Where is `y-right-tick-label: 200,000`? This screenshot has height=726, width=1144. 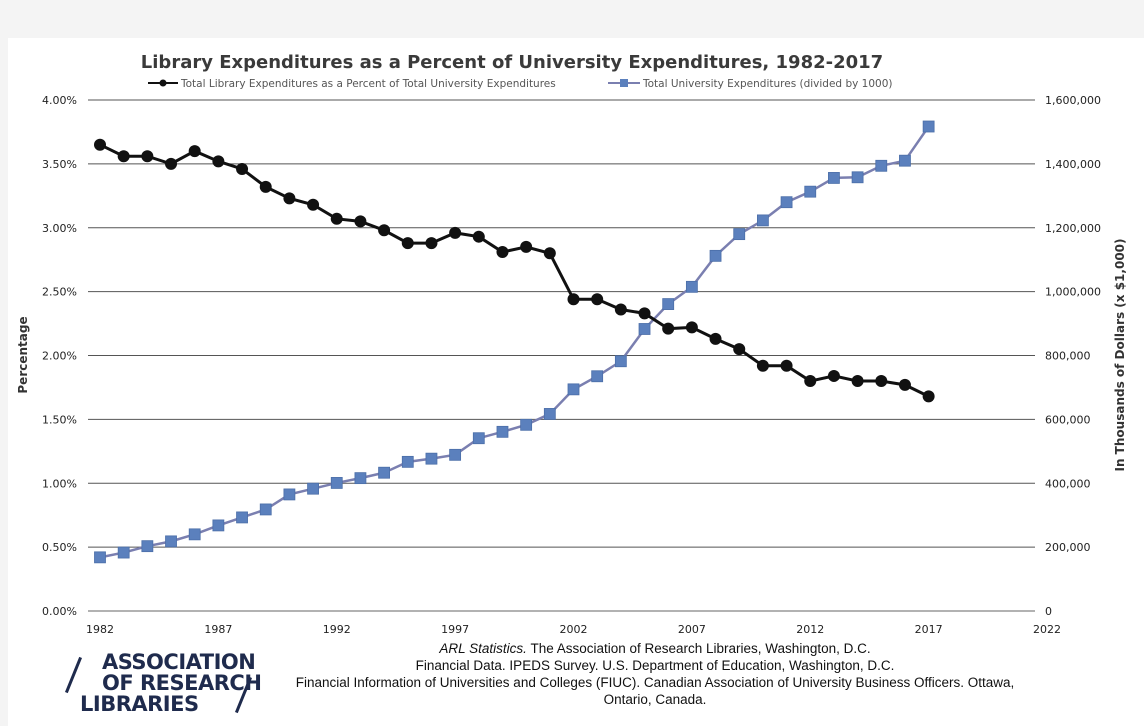
y-right-tick-label: 200,000 is located at coordinates (1068, 547).